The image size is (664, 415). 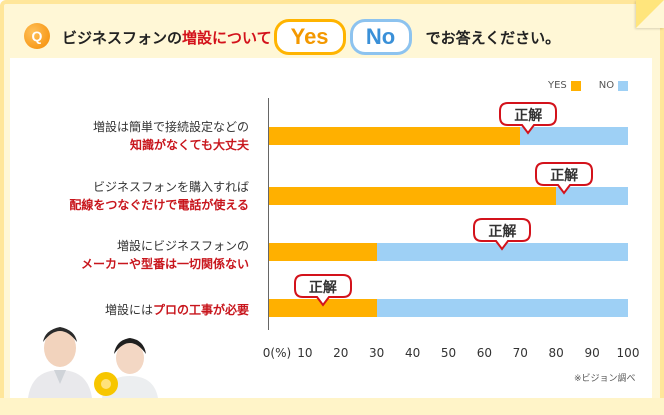 I want to click on y-axis-line, so click(x=268, y=214).